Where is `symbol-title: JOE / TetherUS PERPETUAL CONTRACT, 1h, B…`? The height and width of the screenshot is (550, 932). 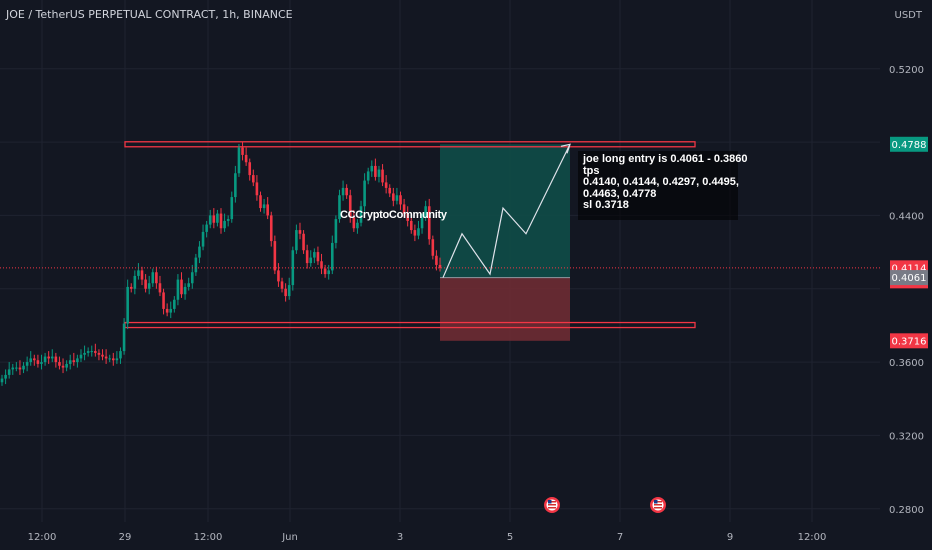
symbol-title: JOE / TetherUS PERPETUAL CONTRACT, 1h, B… is located at coordinates (149, 14).